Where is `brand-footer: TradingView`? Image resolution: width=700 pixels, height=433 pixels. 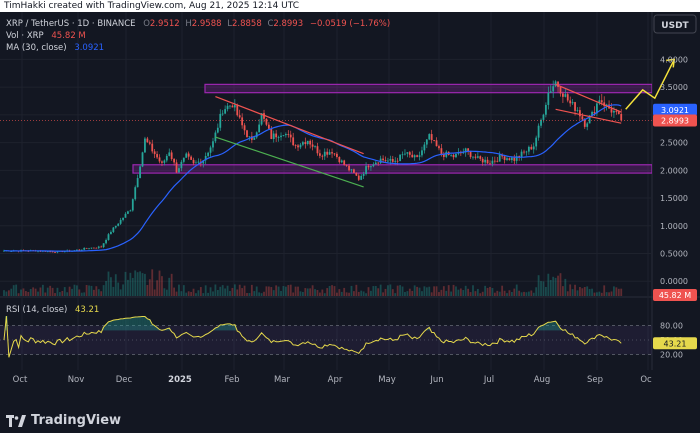 brand-footer: TradingView is located at coordinates (350, 420).